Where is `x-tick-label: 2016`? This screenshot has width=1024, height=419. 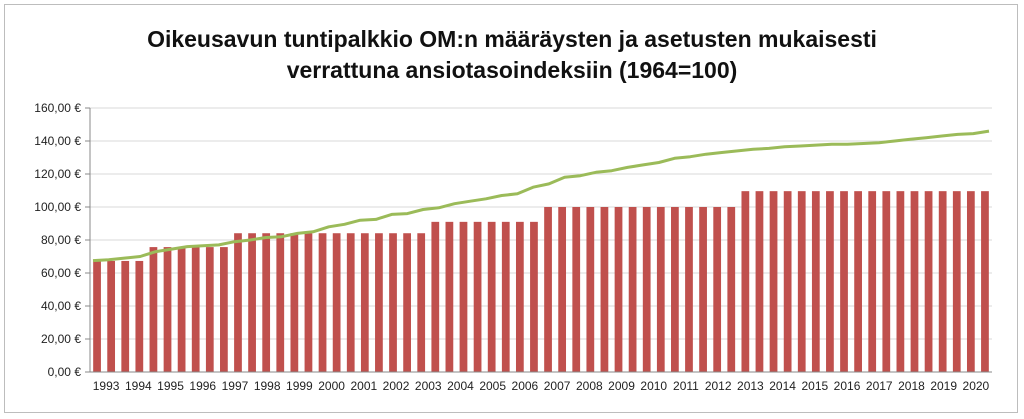 x-tick-label: 2016 is located at coordinates (847, 386).